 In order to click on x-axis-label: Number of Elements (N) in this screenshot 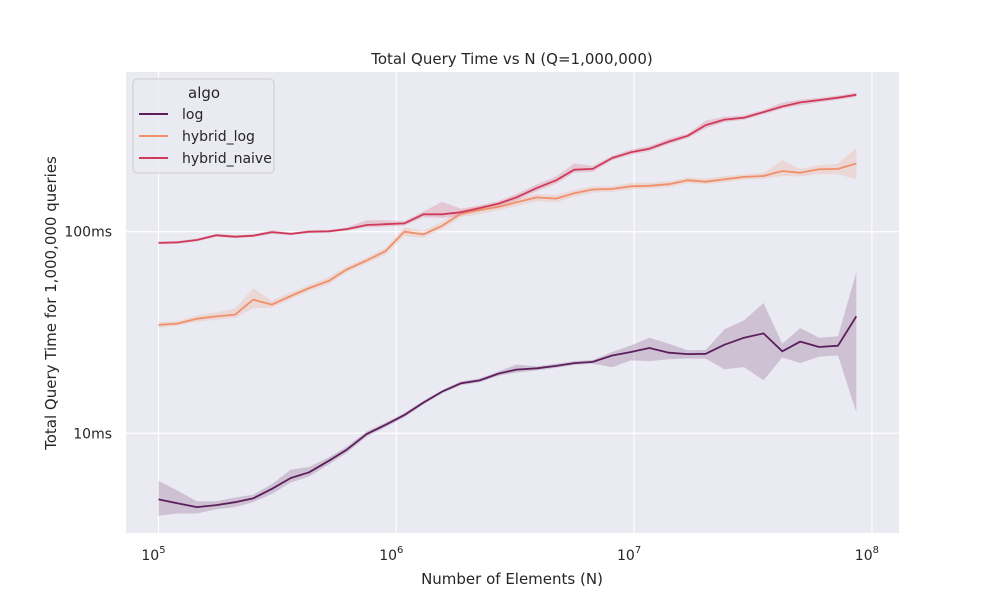, I will do `click(512, 579)`.